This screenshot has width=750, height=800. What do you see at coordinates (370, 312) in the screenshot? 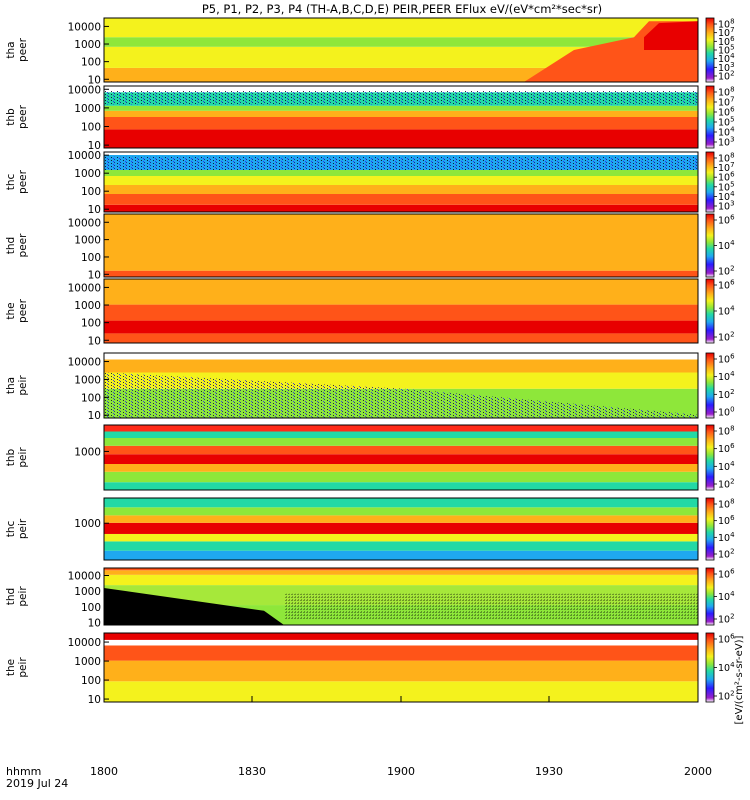
I see `panel-the_peer: 10 100 1000 10000 the peer 10⁶ 10⁴ 10²` at bounding box center [370, 312].